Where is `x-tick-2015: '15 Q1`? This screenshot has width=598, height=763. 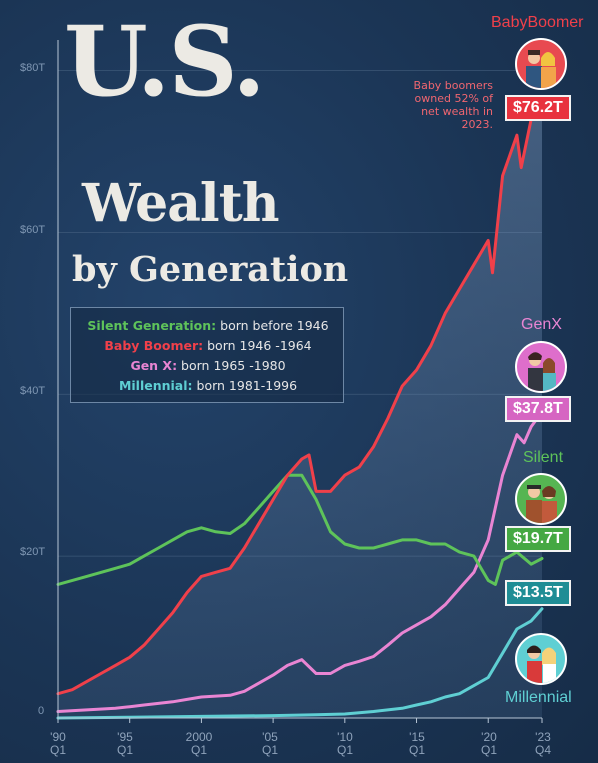
x-tick-2015: '15 Q1 is located at coordinates (416, 743).